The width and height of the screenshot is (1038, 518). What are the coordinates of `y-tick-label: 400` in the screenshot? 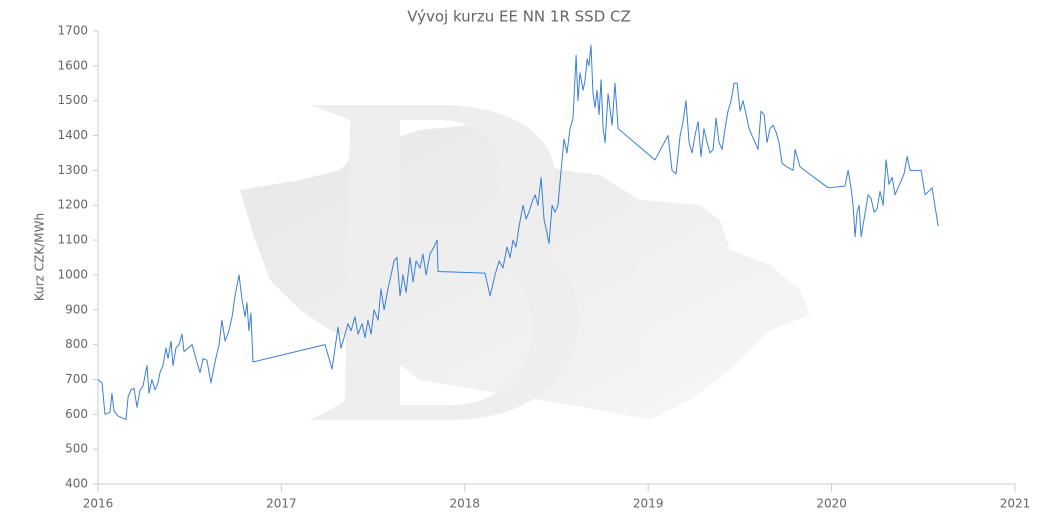 It's located at (76, 484).